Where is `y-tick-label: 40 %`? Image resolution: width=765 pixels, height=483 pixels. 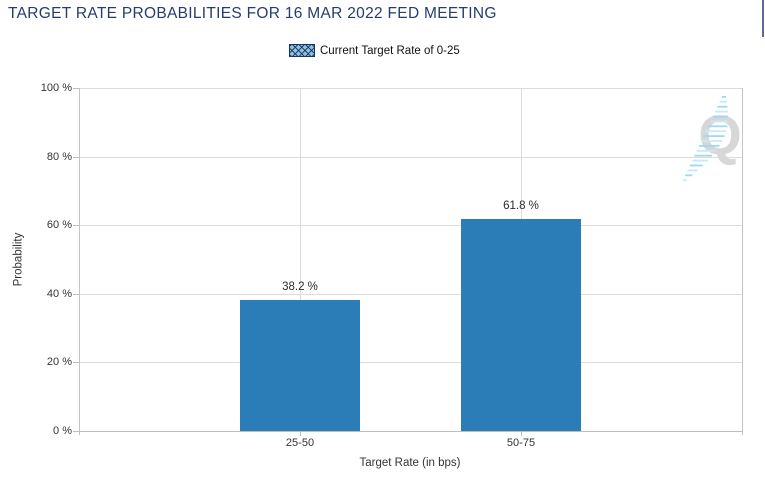 y-tick-label: 40 % is located at coordinates (59, 293).